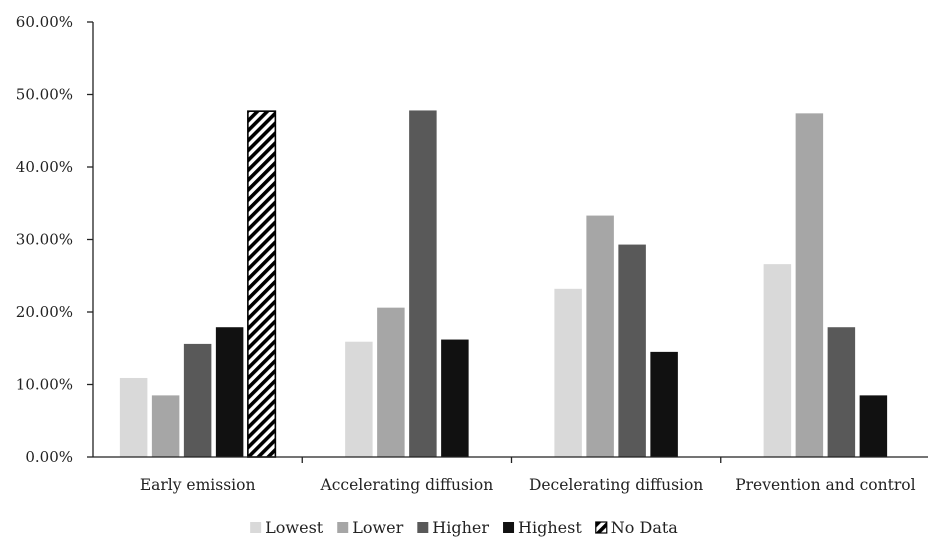 This screenshot has width=928, height=542. I want to click on legend-item-highest: Highest, so click(542, 527).